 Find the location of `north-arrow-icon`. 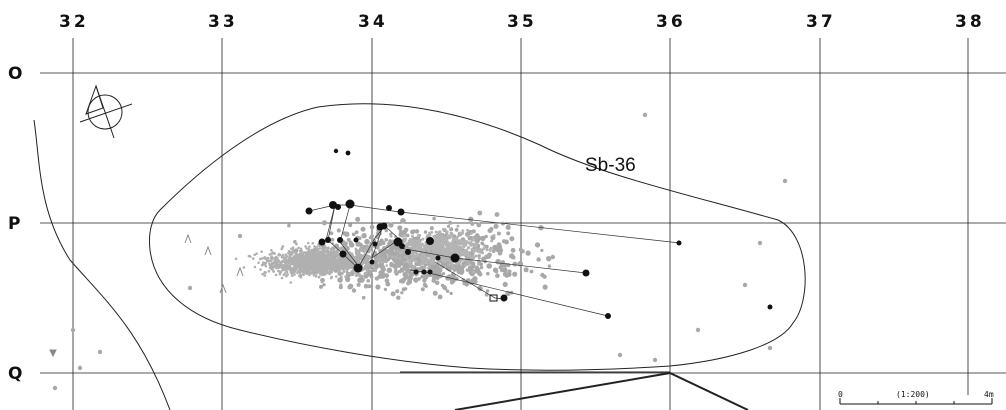

north-arrow-icon is located at coordinates (106, 111).